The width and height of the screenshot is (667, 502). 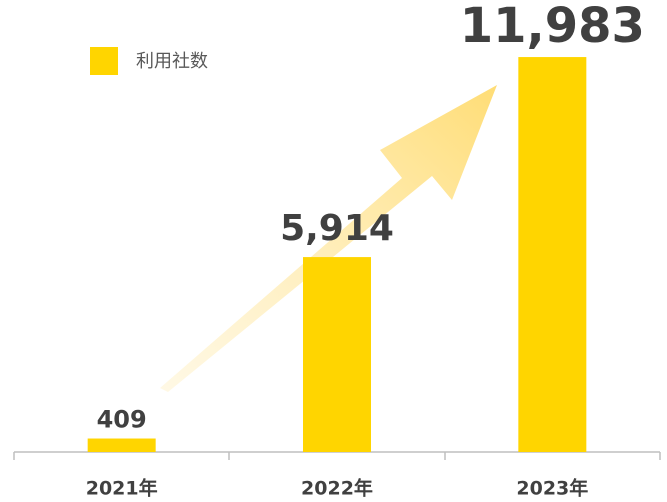 What do you see at coordinates (337, 456) in the screenshot?
I see `axis-ticks` at bounding box center [337, 456].